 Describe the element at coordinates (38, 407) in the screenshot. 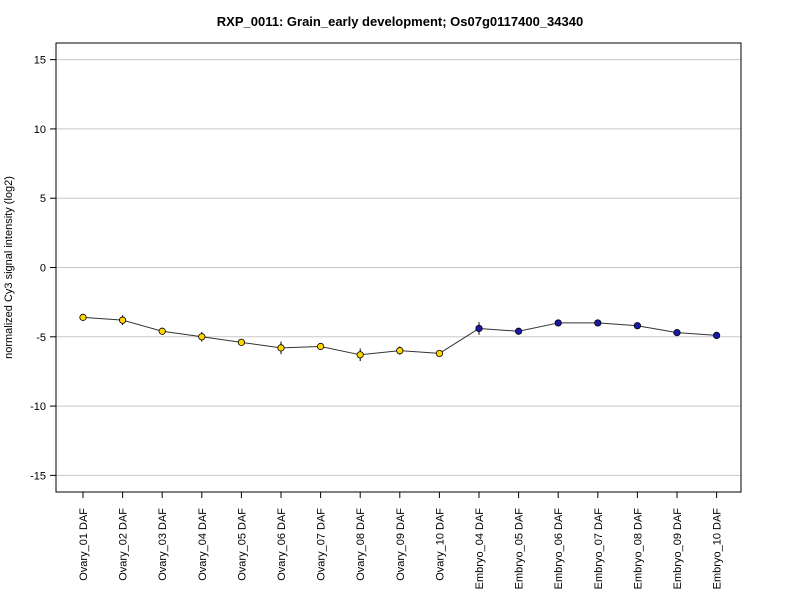

I see `y-tick-label: -10` at that location.